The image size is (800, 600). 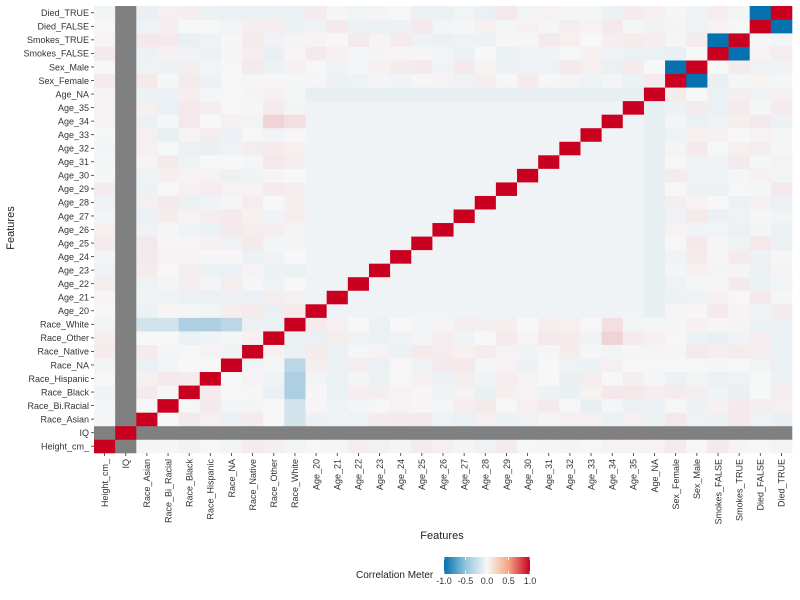 I want to click on y-tick-label: Died_FALSE, so click(x=63, y=27).